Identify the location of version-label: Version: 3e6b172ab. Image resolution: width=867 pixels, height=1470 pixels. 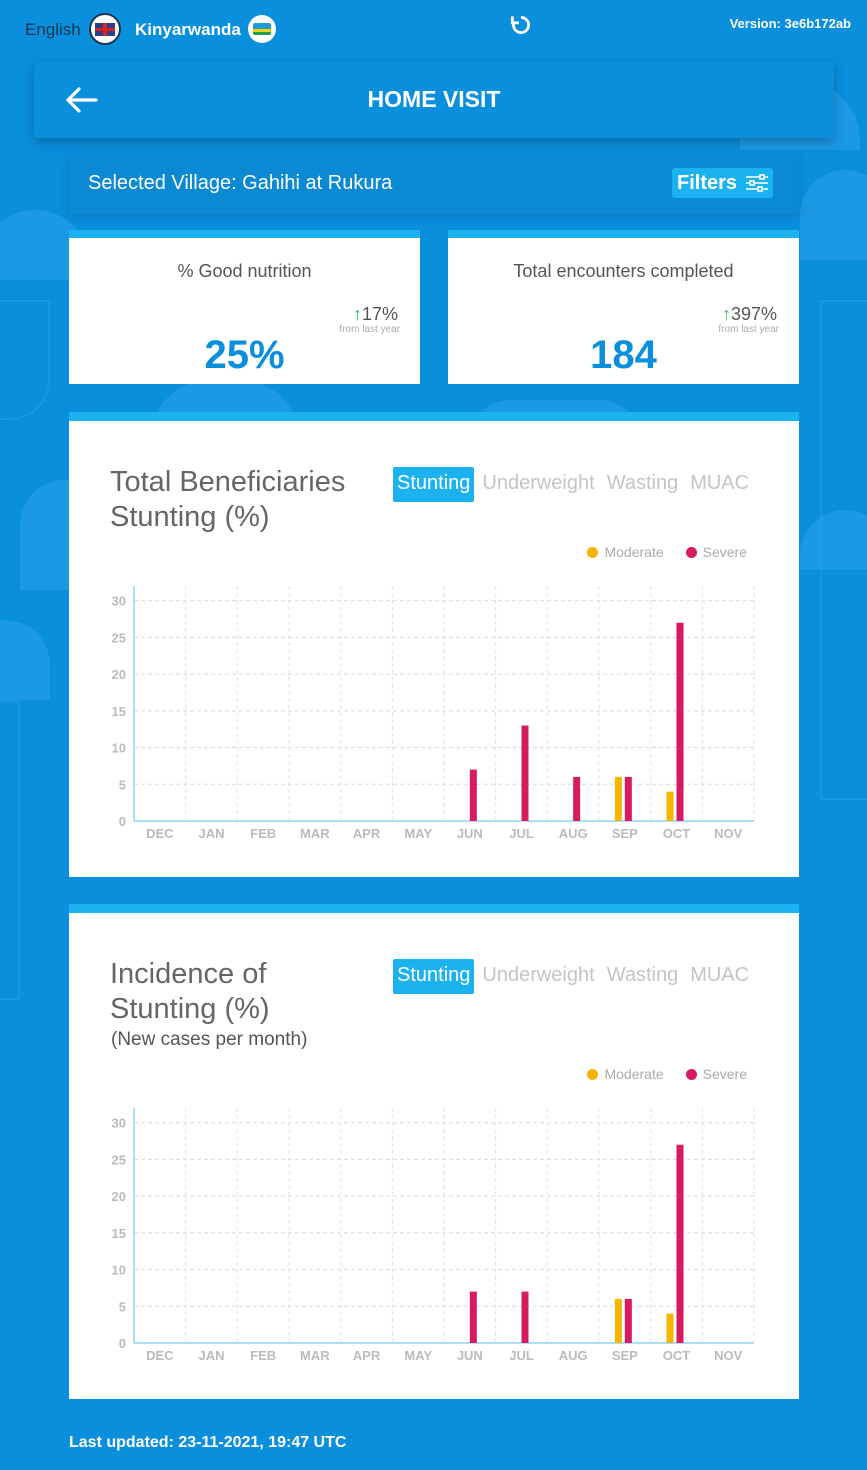
(790, 23).